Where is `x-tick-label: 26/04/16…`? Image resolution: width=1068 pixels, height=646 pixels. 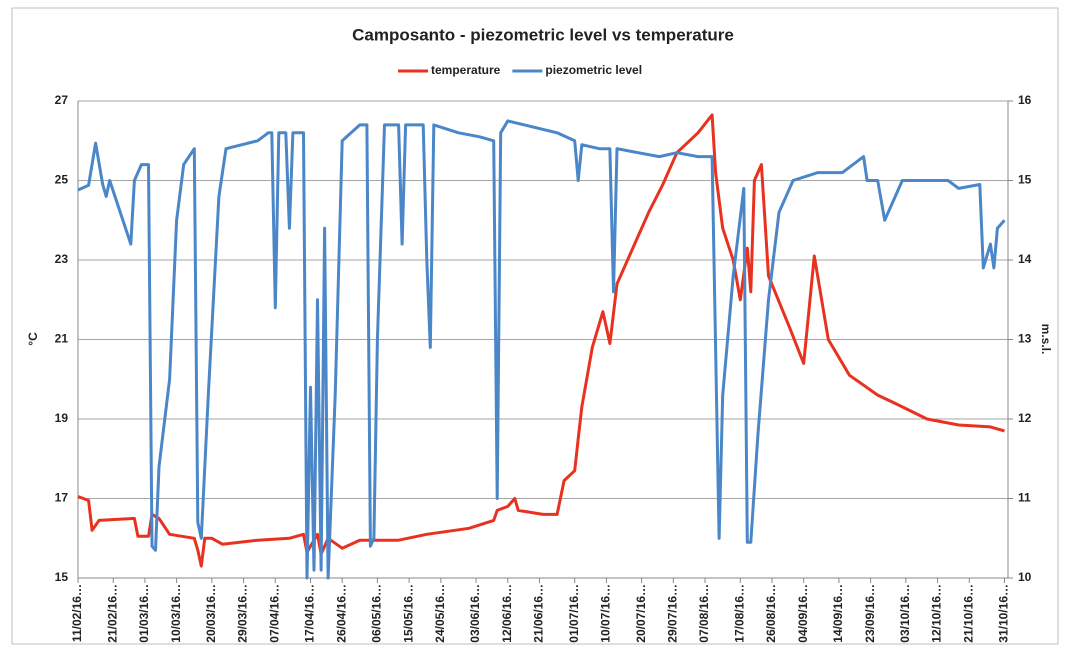 x-tick-label: 26/04/16… is located at coordinates (341, 613).